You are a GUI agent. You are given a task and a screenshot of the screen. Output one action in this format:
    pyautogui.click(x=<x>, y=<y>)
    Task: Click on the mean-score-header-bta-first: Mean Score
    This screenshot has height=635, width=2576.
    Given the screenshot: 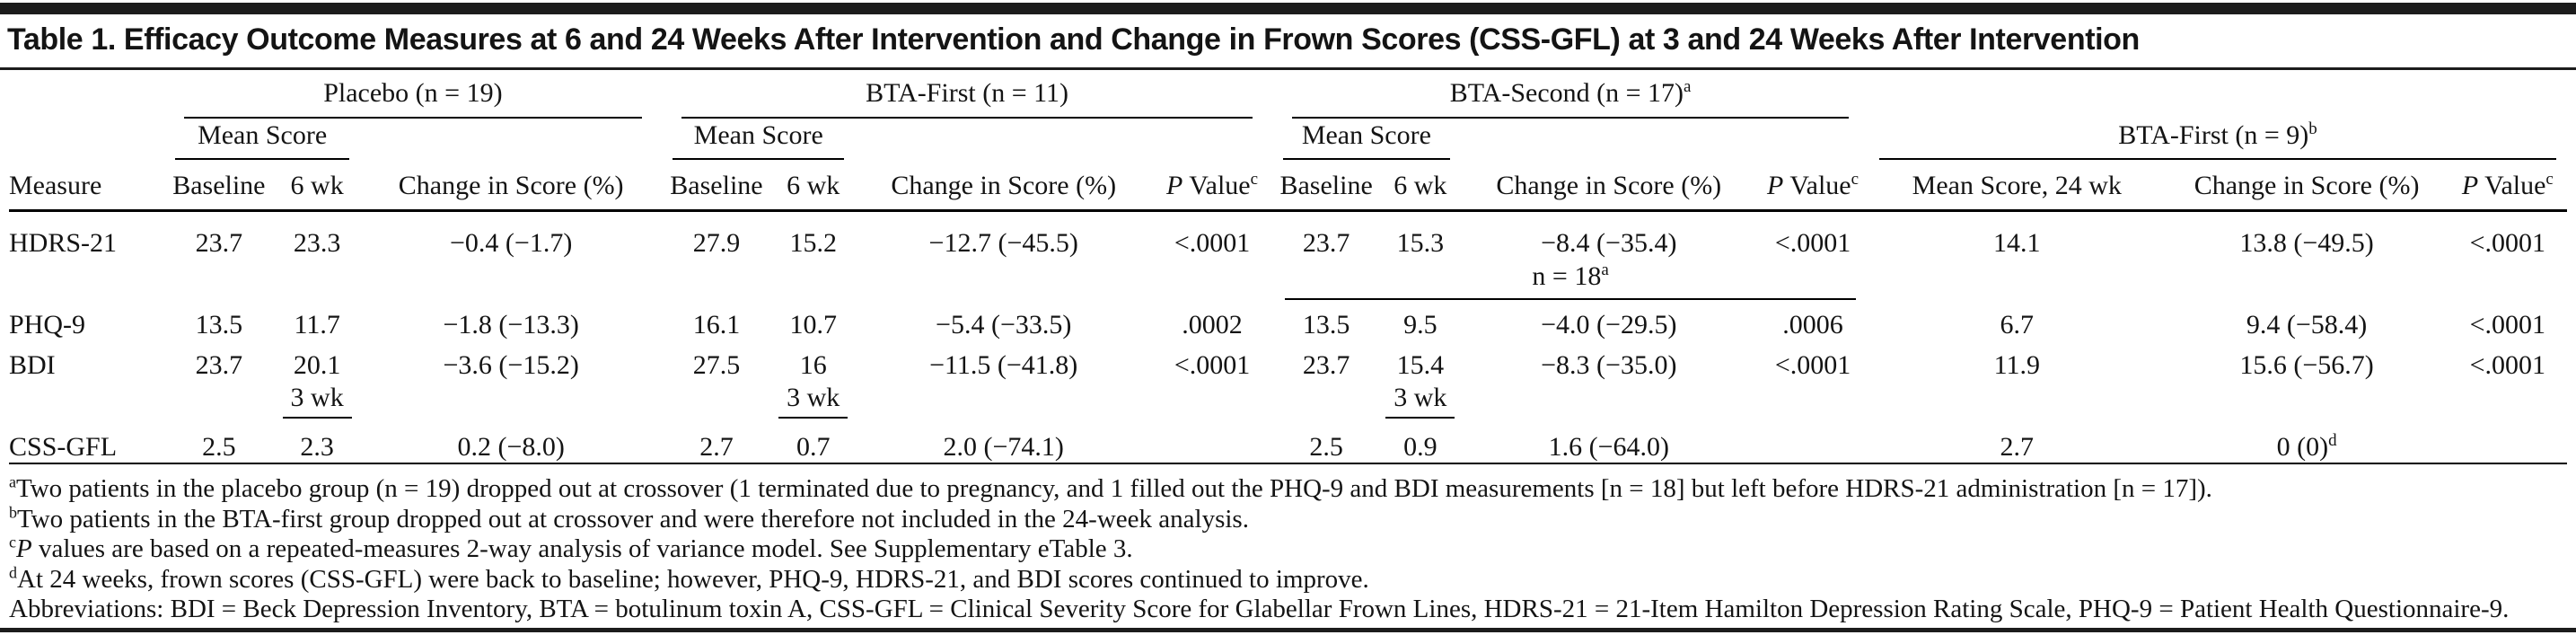 What is the action you would take?
    pyautogui.click(x=759, y=140)
    